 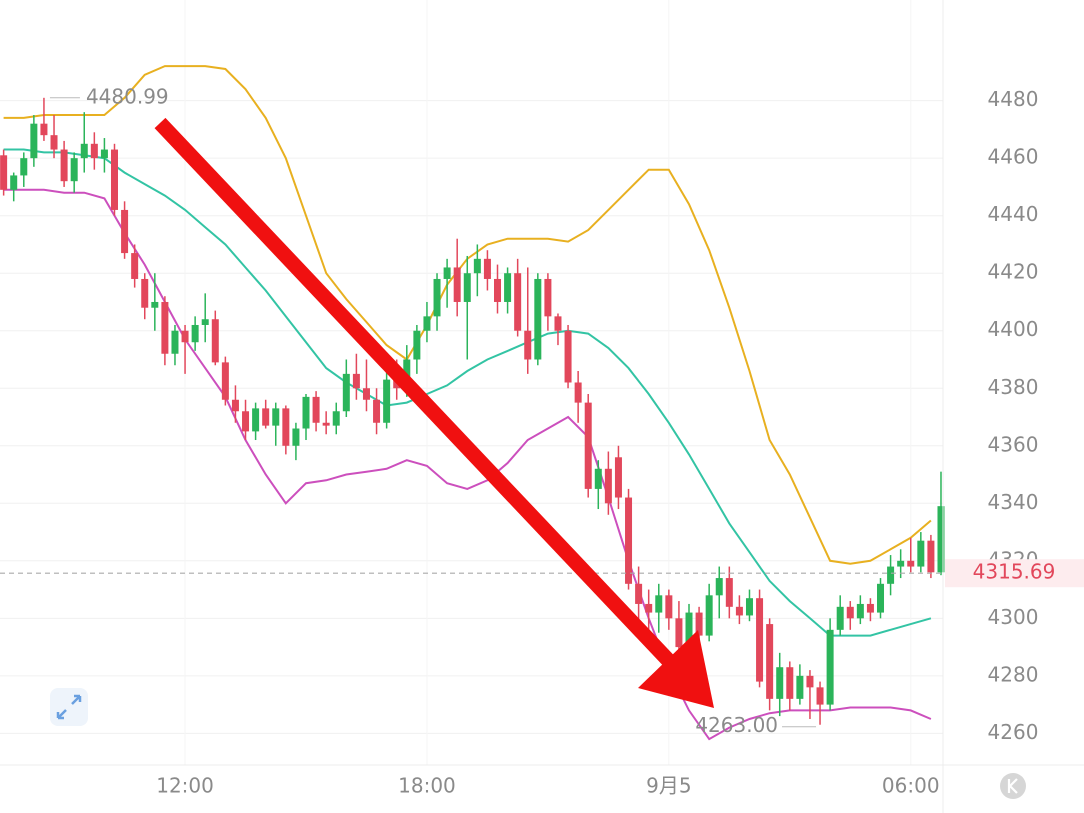 I want to click on k-button, so click(x=1013, y=786).